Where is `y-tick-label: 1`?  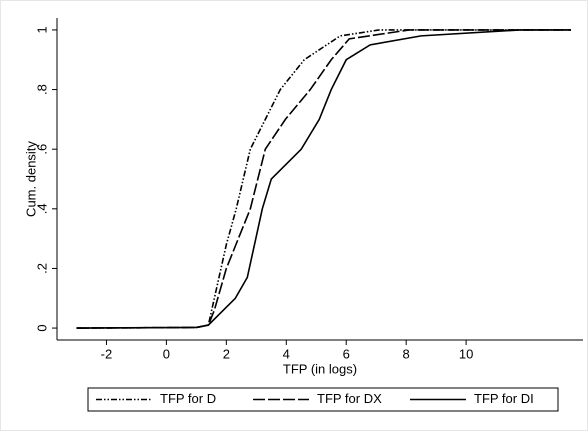
y-tick-label: 1 is located at coordinates (41, 29).